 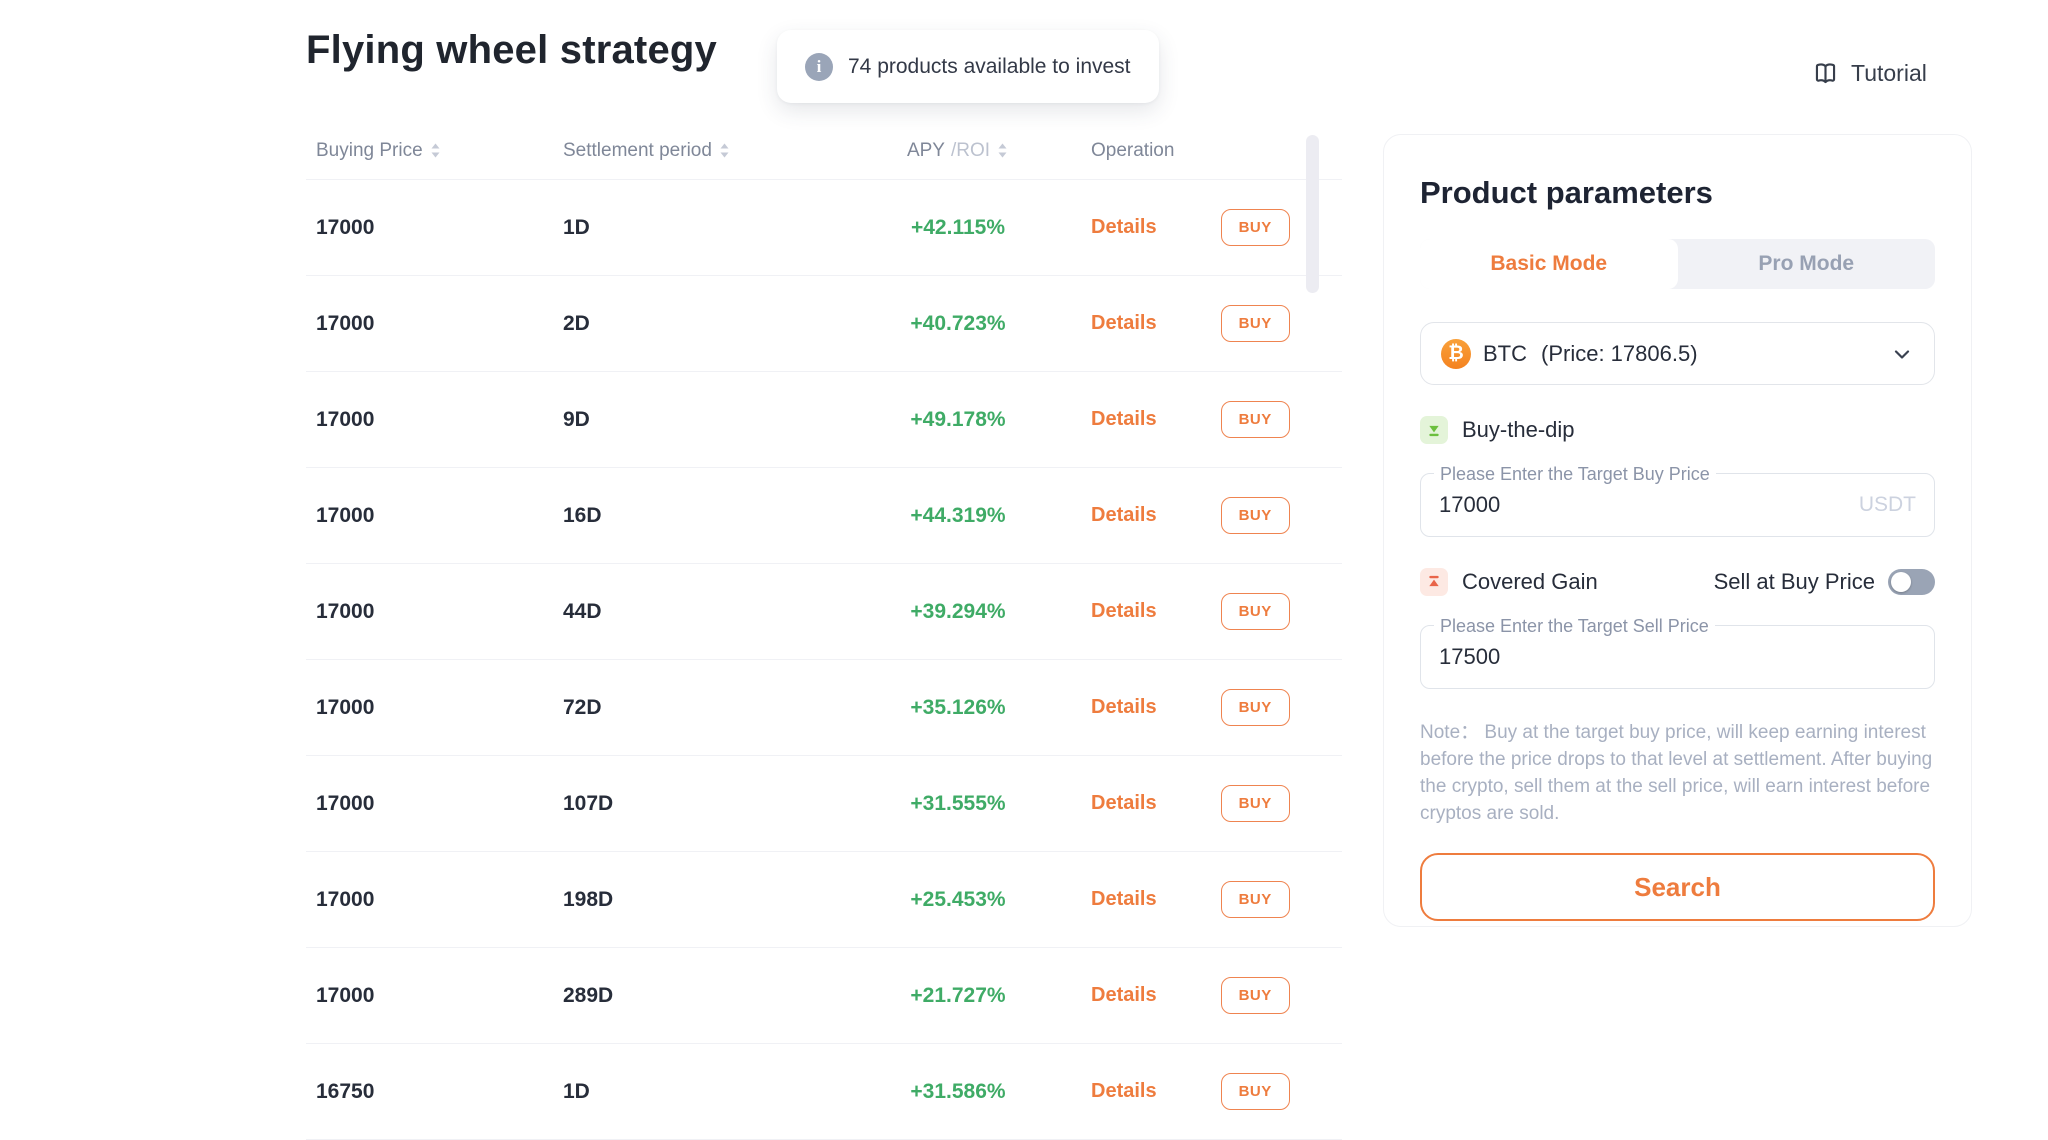 I want to click on column-buying-price-label: Buying Price, so click(x=369, y=150).